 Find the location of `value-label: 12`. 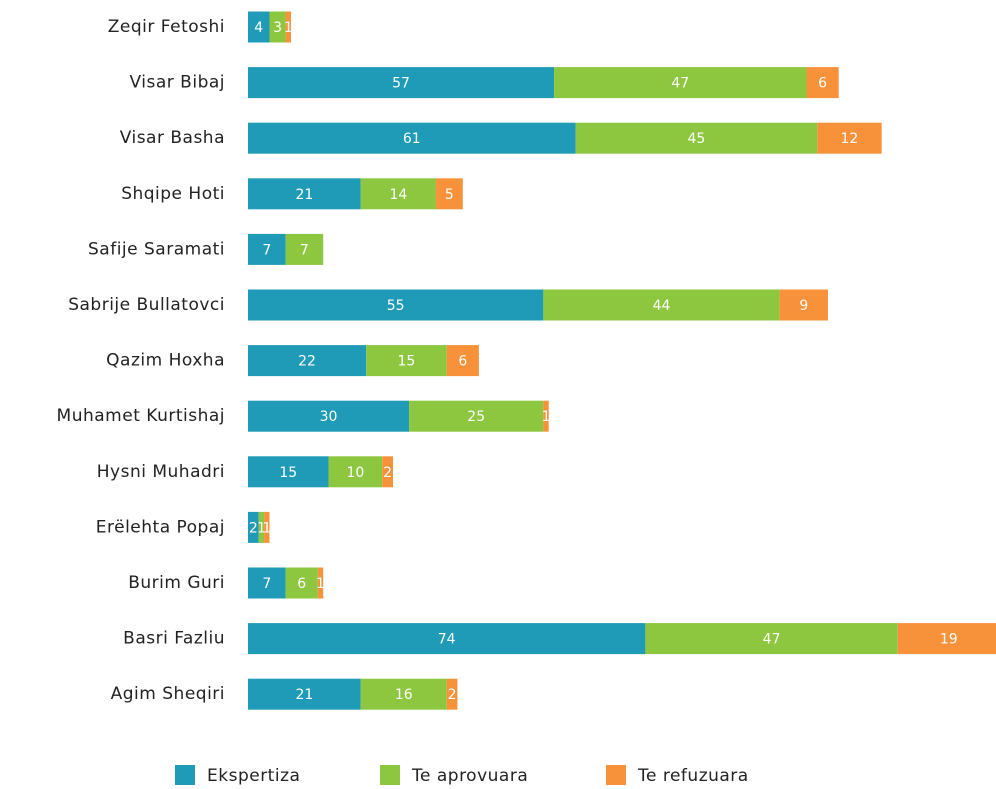

value-label: 12 is located at coordinates (850, 139).